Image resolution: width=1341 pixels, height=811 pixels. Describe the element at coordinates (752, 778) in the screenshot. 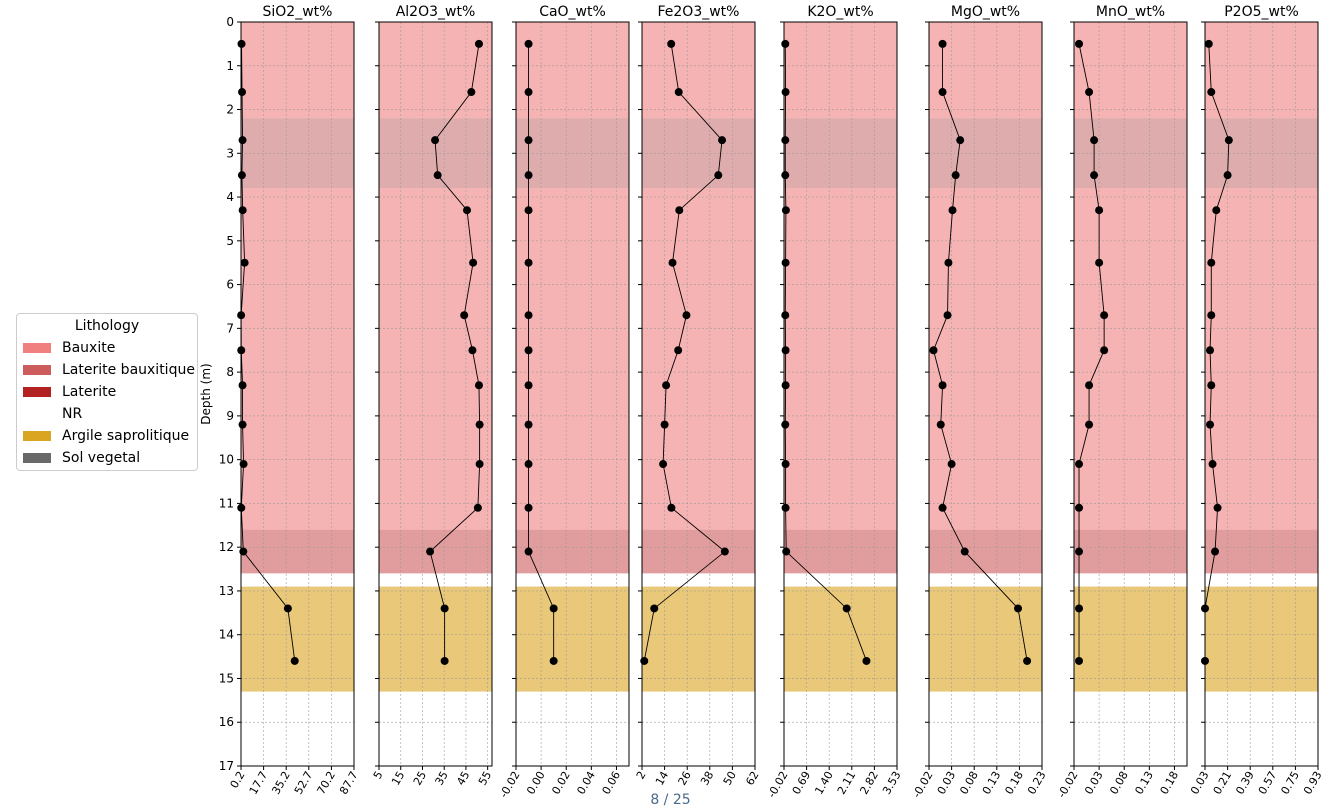

I see `x-tick-label: 62` at that location.